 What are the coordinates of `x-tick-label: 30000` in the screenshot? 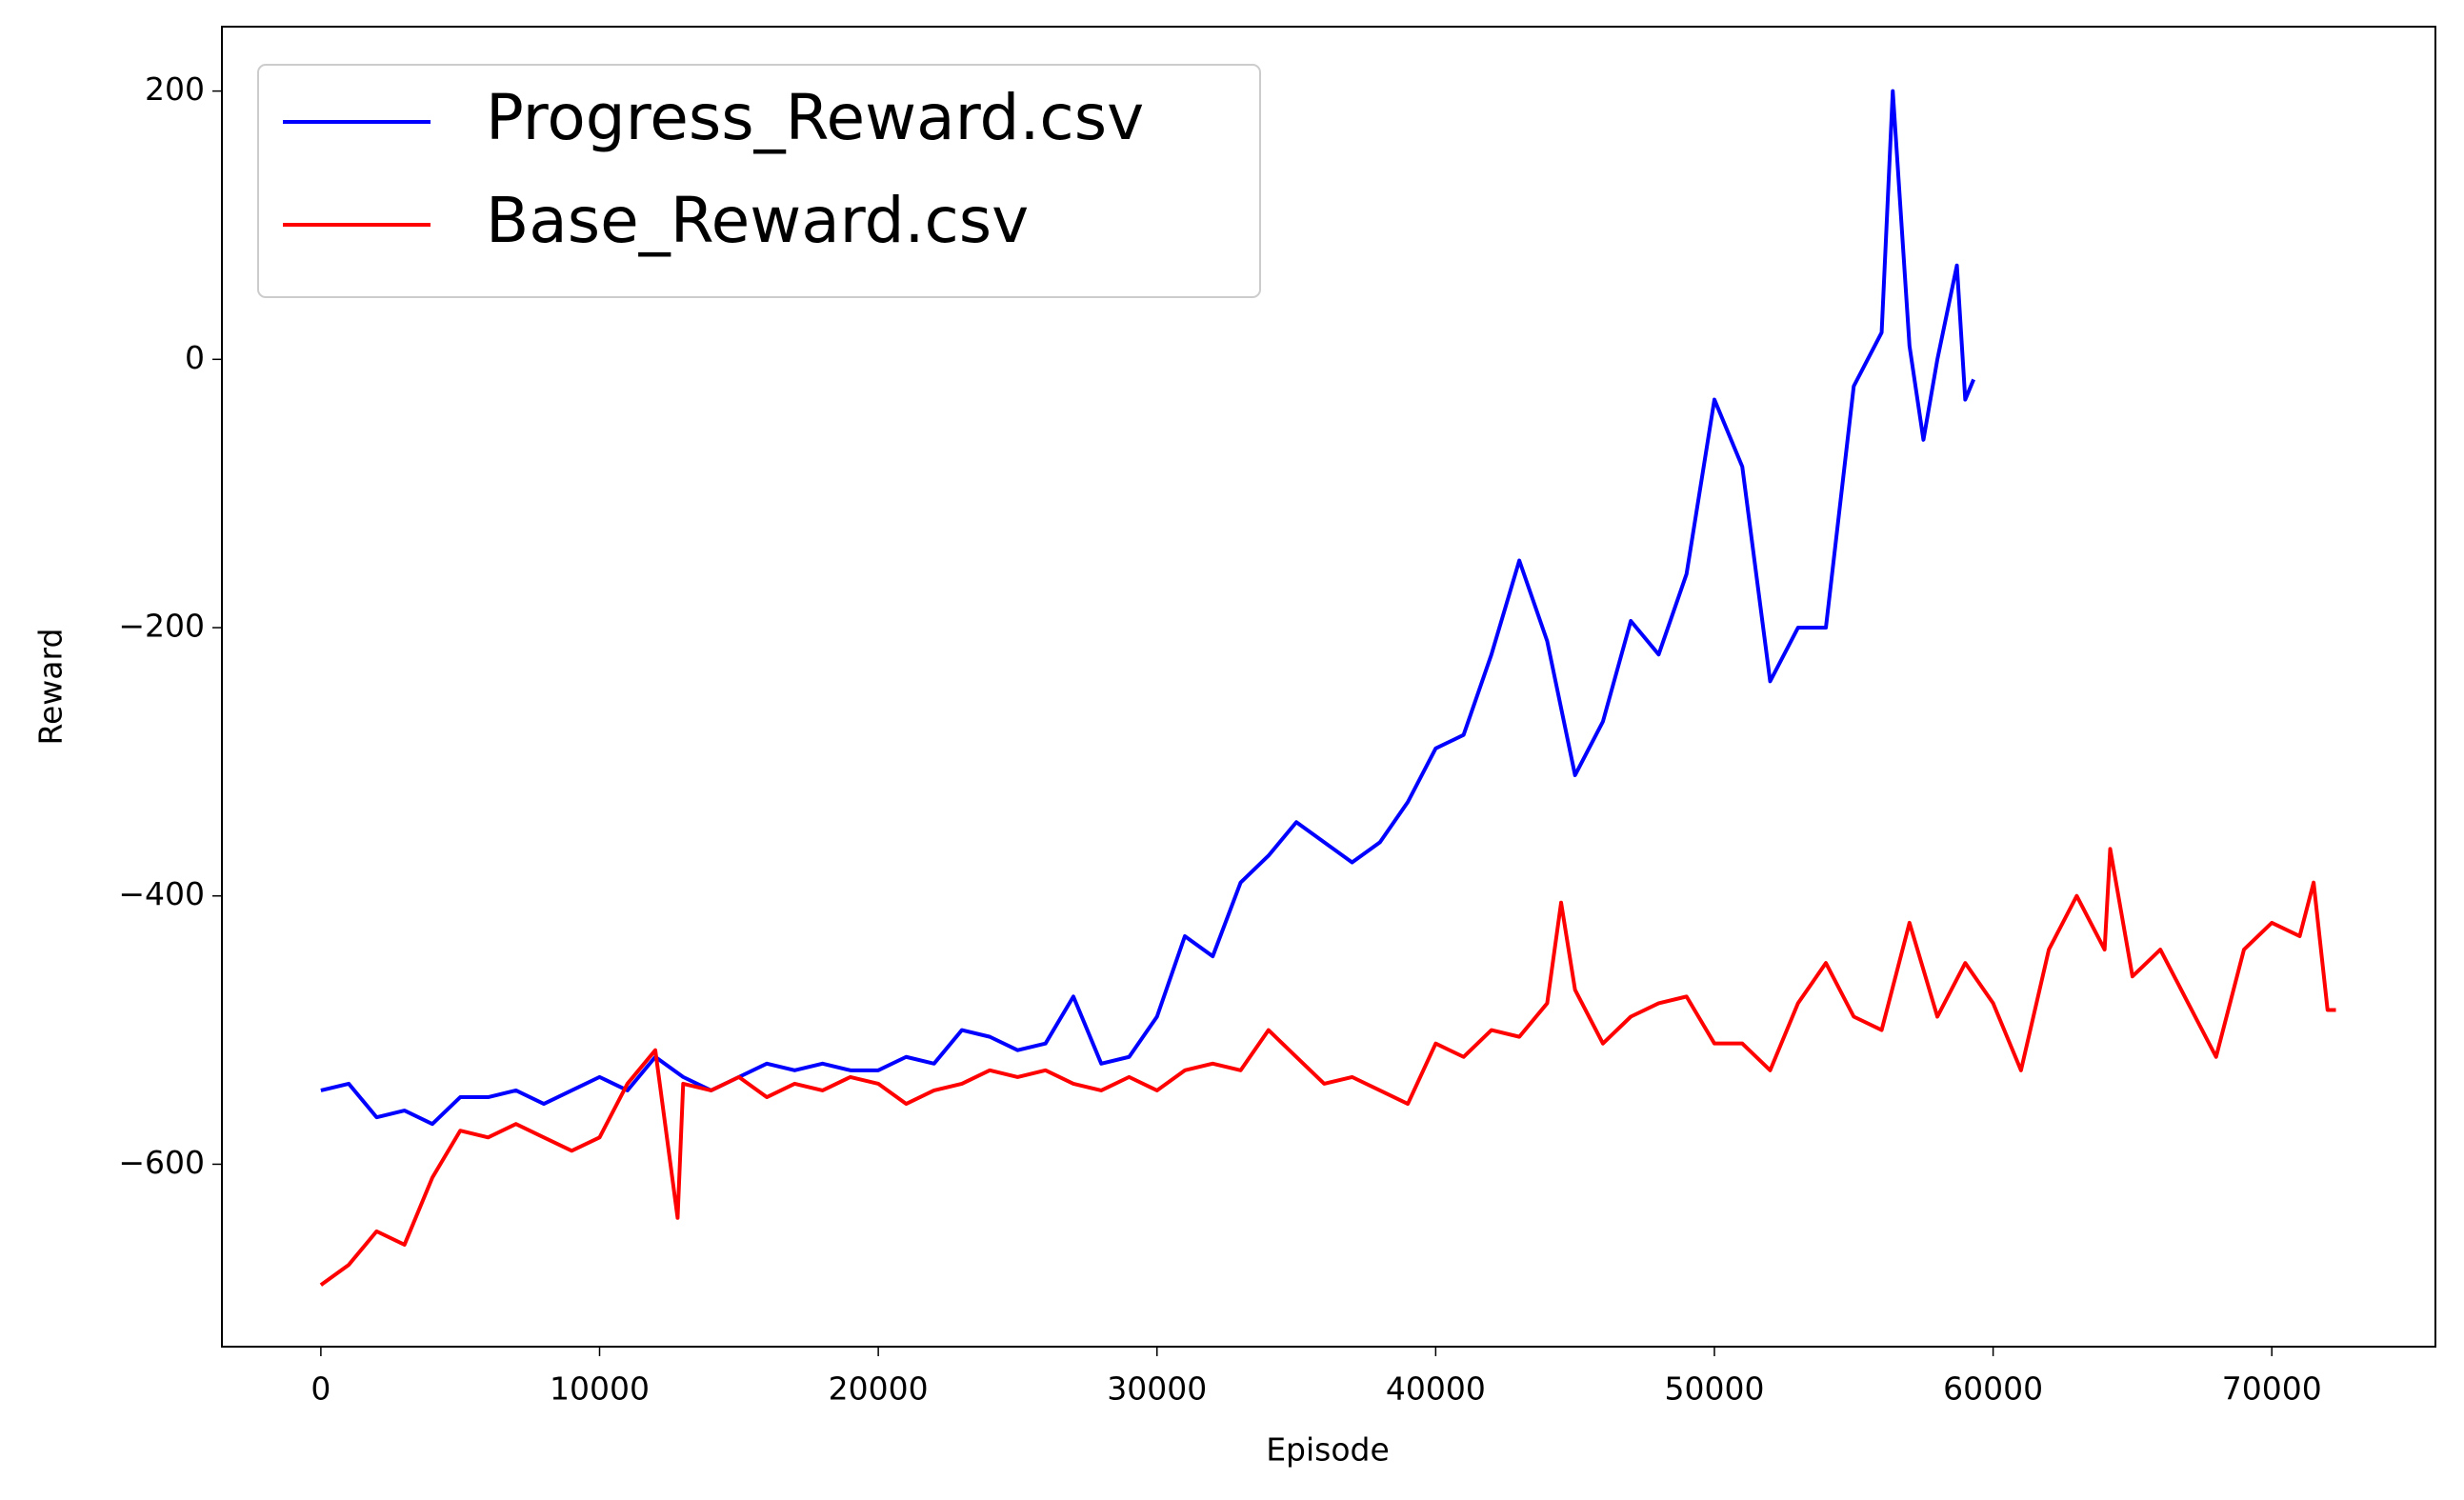 It's located at (1157, 1389).